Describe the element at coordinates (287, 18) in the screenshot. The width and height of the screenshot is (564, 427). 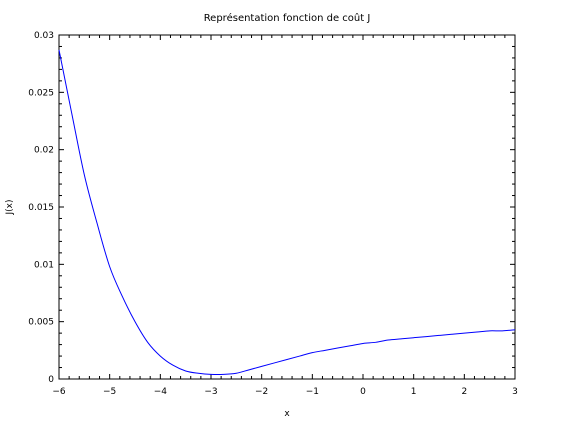
I see `chart-title: Représentation fonction de coût J` at that location.